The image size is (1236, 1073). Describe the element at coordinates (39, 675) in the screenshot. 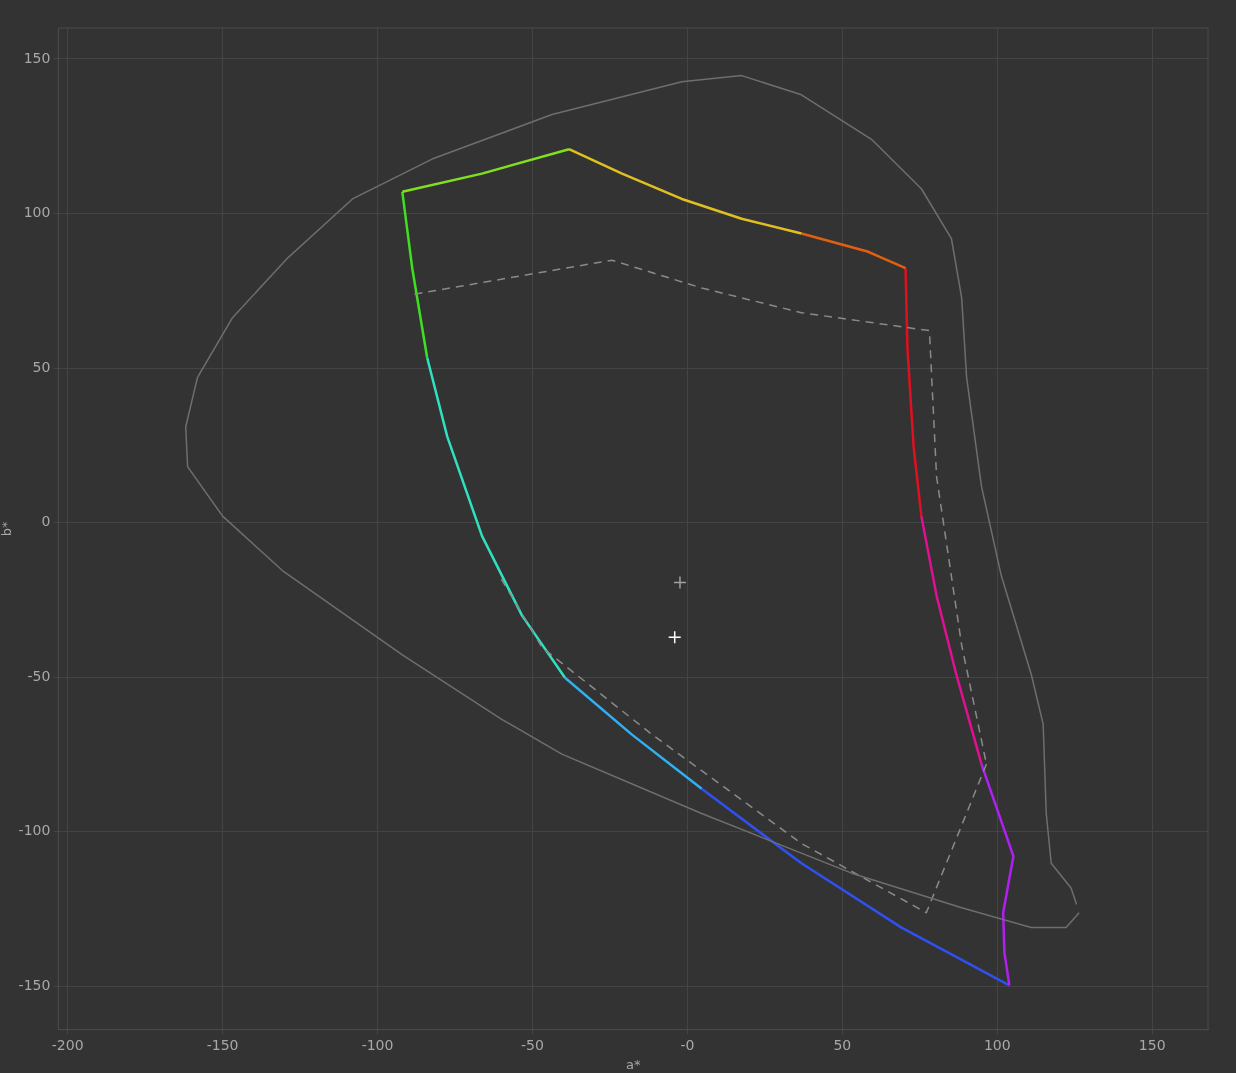

I see `y-tick-label: -50` at that location.